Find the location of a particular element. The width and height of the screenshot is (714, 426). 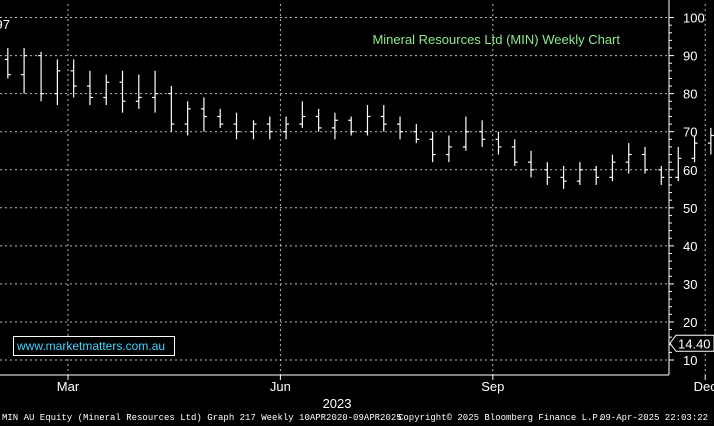

website-label: www.marketmatters.com.au is located at coordinates (94, 346).